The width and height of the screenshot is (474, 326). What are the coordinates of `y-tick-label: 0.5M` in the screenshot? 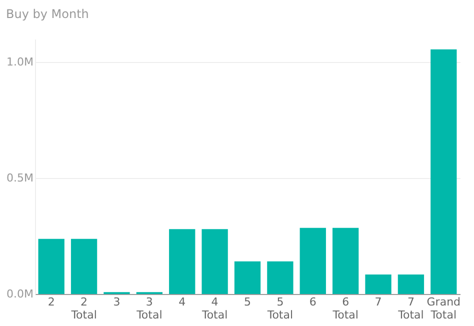 It's located at (20, 178).